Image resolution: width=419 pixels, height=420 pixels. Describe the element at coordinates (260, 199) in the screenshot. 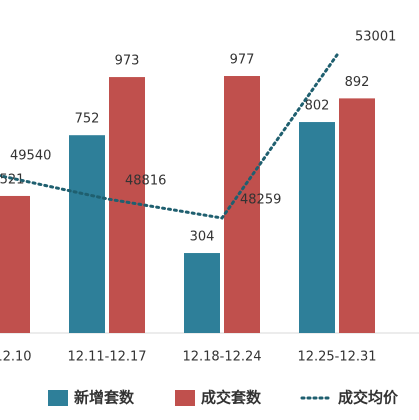

I see `value-label: 48259` at that location.